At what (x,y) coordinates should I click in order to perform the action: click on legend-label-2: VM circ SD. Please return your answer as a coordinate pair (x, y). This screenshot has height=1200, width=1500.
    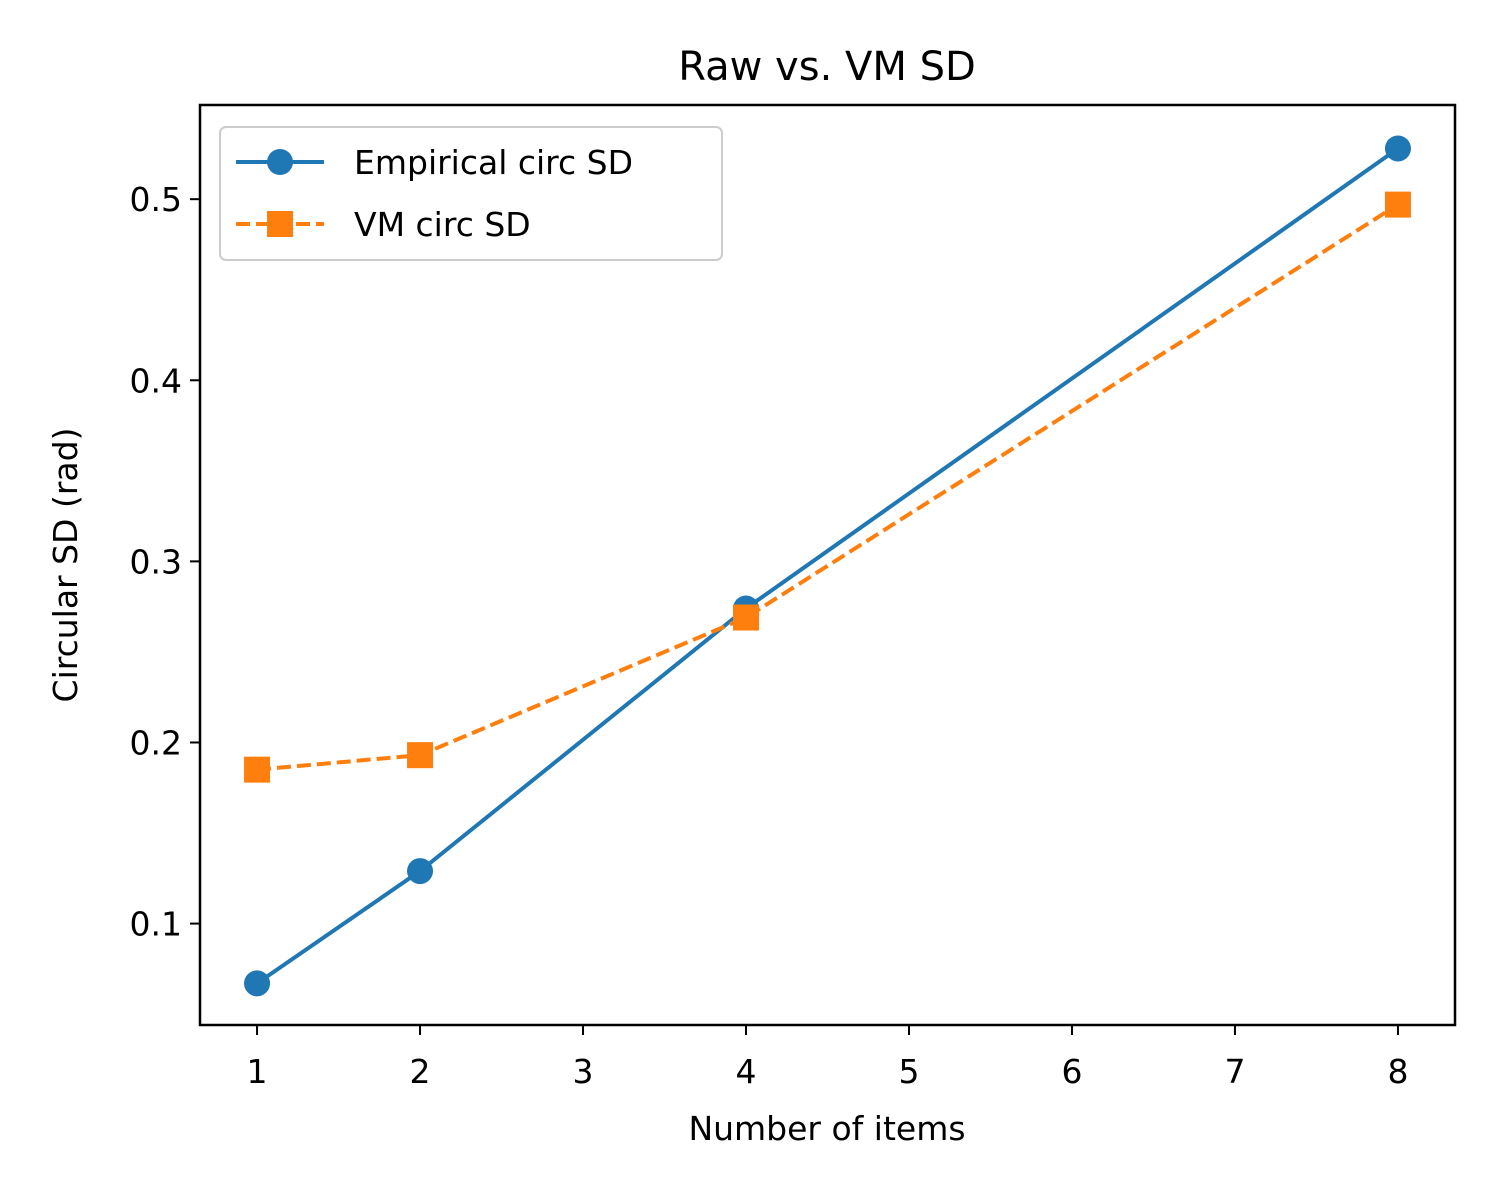
    Looking at the image, I should click on (442, 224).